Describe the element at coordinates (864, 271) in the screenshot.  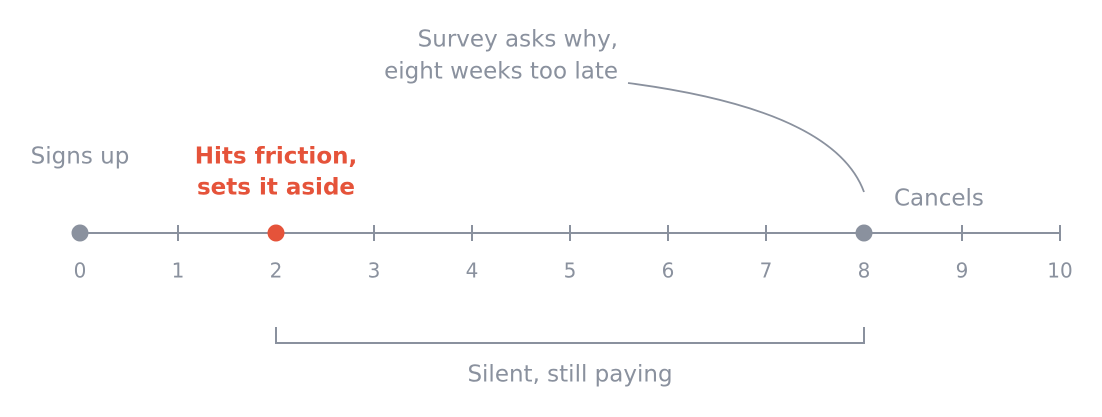
I see `x-tick-label: 8` at that location.